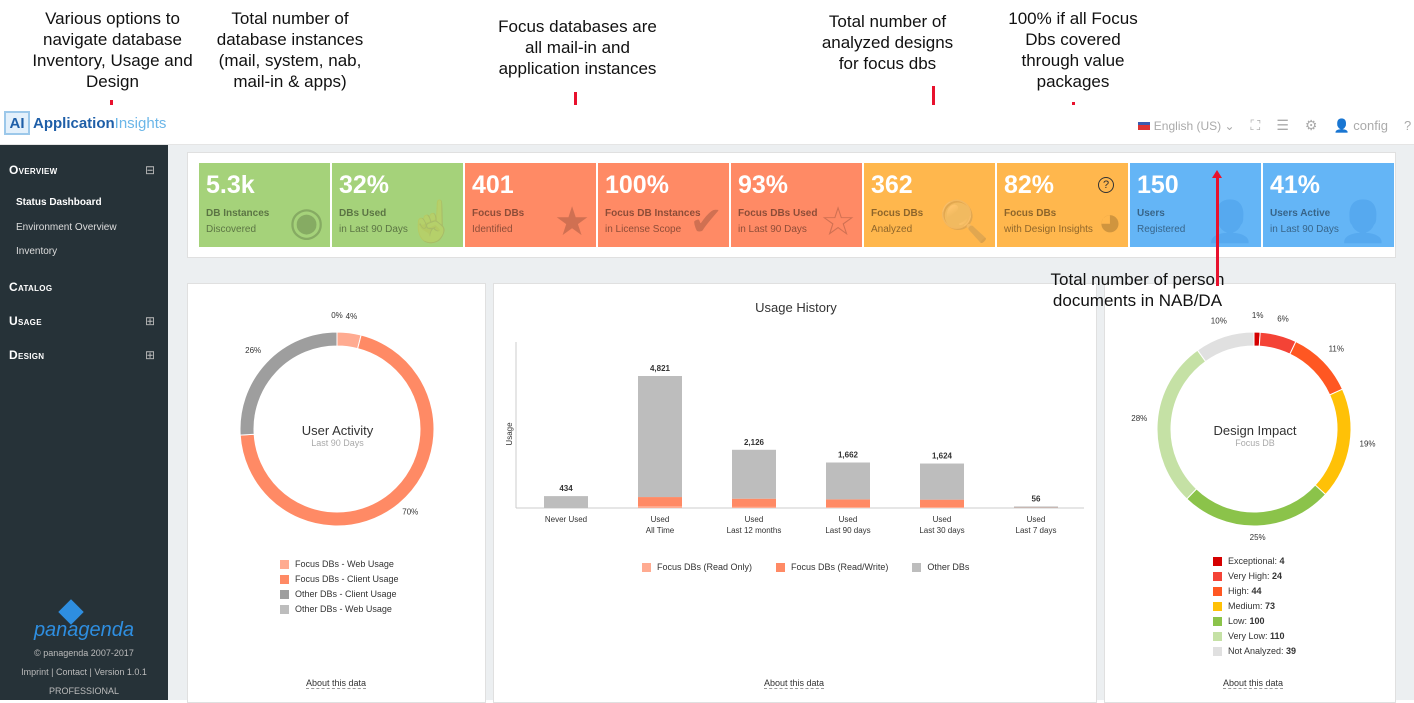  What do you see at coordinates (36, 251) in the screenshot?
I see `sidebar-item-inventory: Inventory` at bounding box center [36, 251].